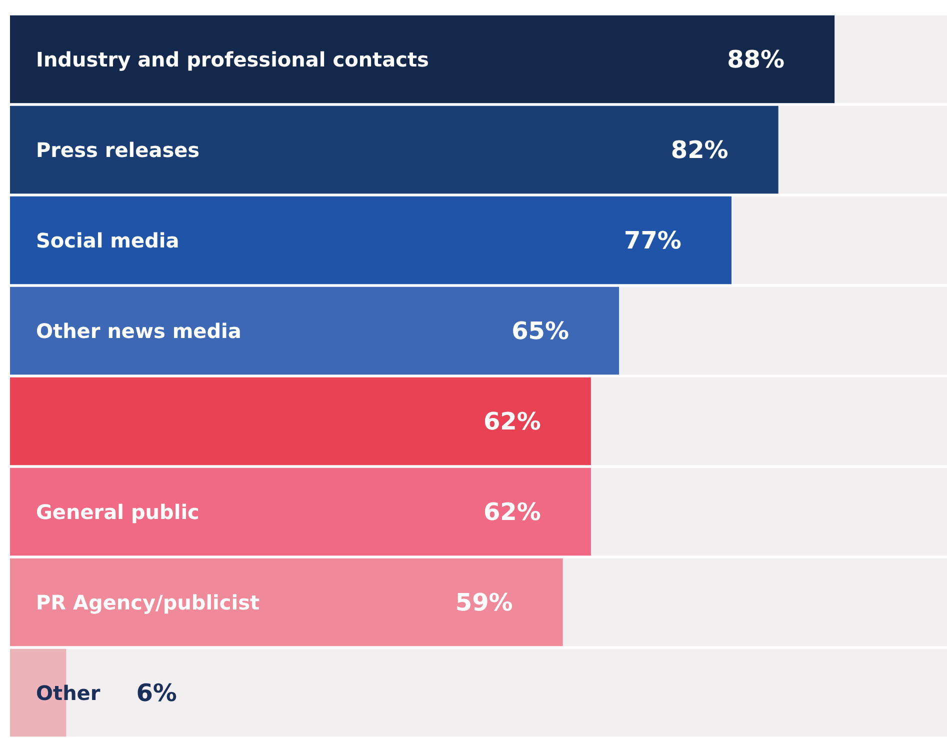 Image resolution: width=947 pixels, height=738 pixels. I want to click on y-tick-label: Social media, so click(108, 240).